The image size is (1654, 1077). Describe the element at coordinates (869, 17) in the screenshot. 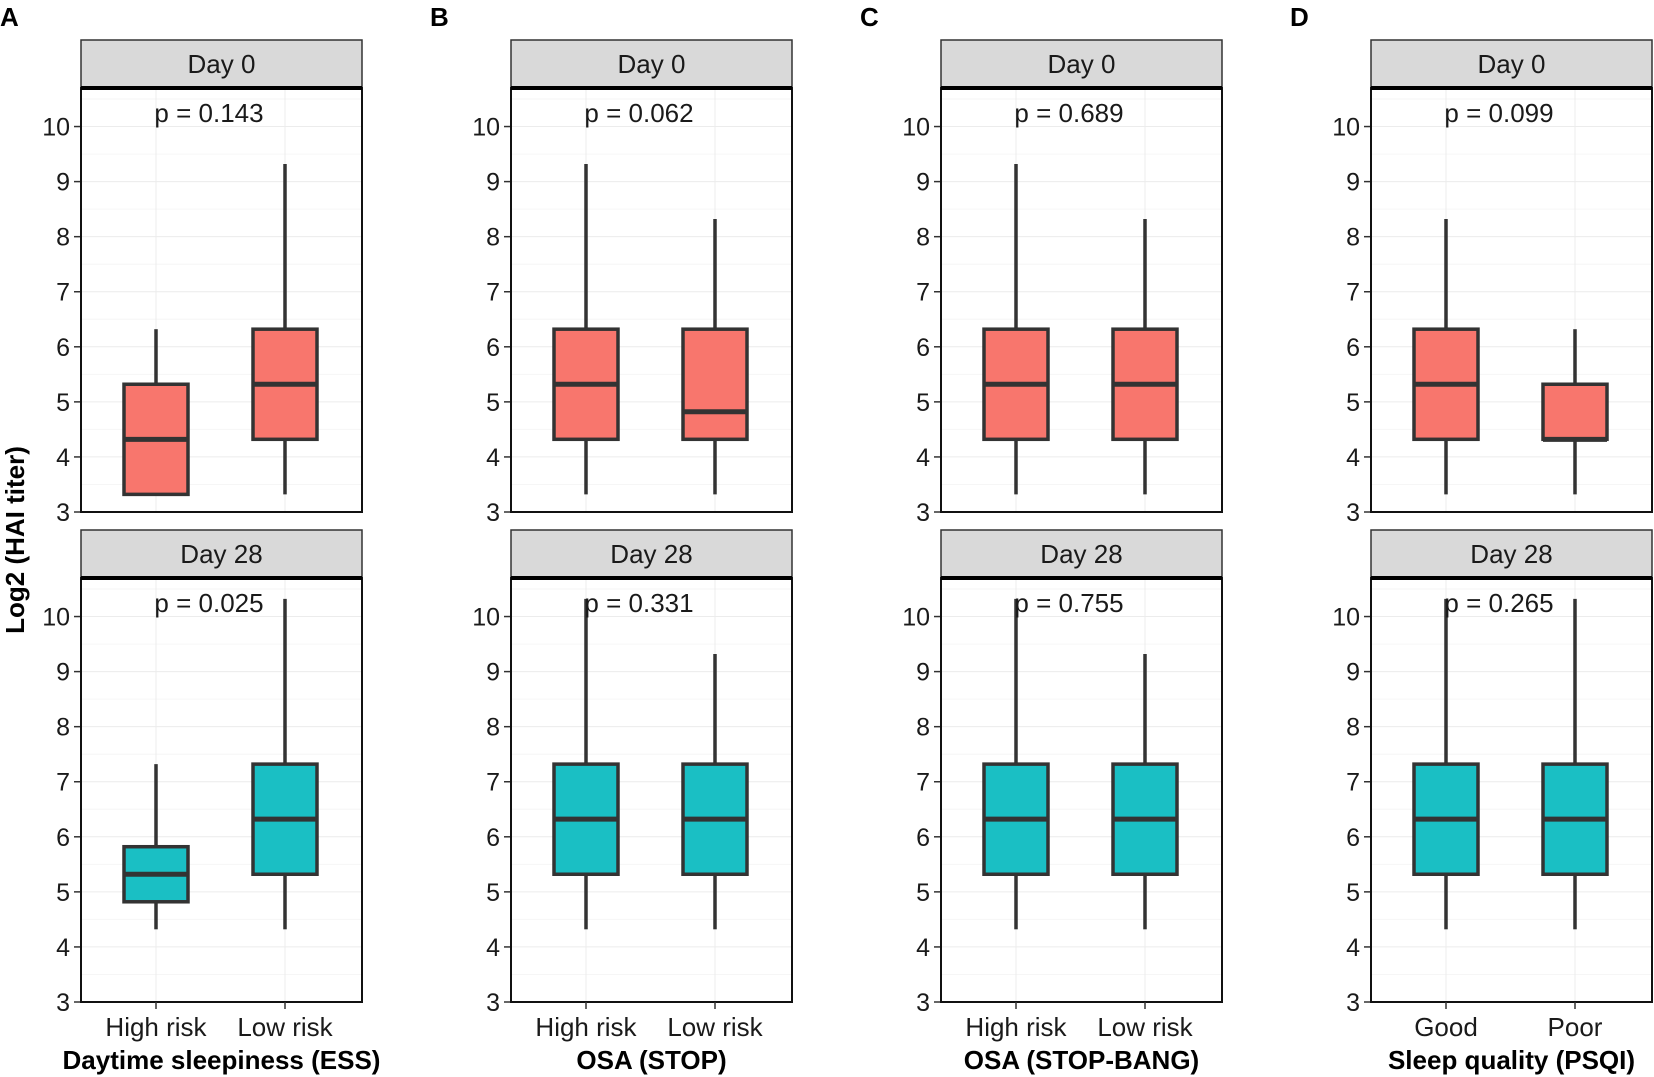

I see `panel-c-letter: C` at that location.